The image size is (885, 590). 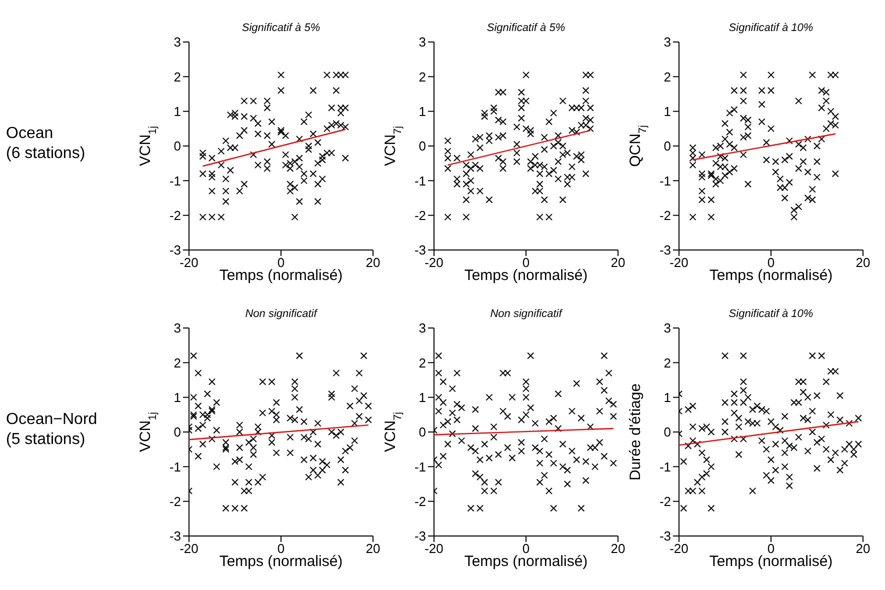 What do you see at coordinates (52, 430) in the screenshot?
I see `text: Ocean−Nord (5 stations)` at bounding box center [52, 430].